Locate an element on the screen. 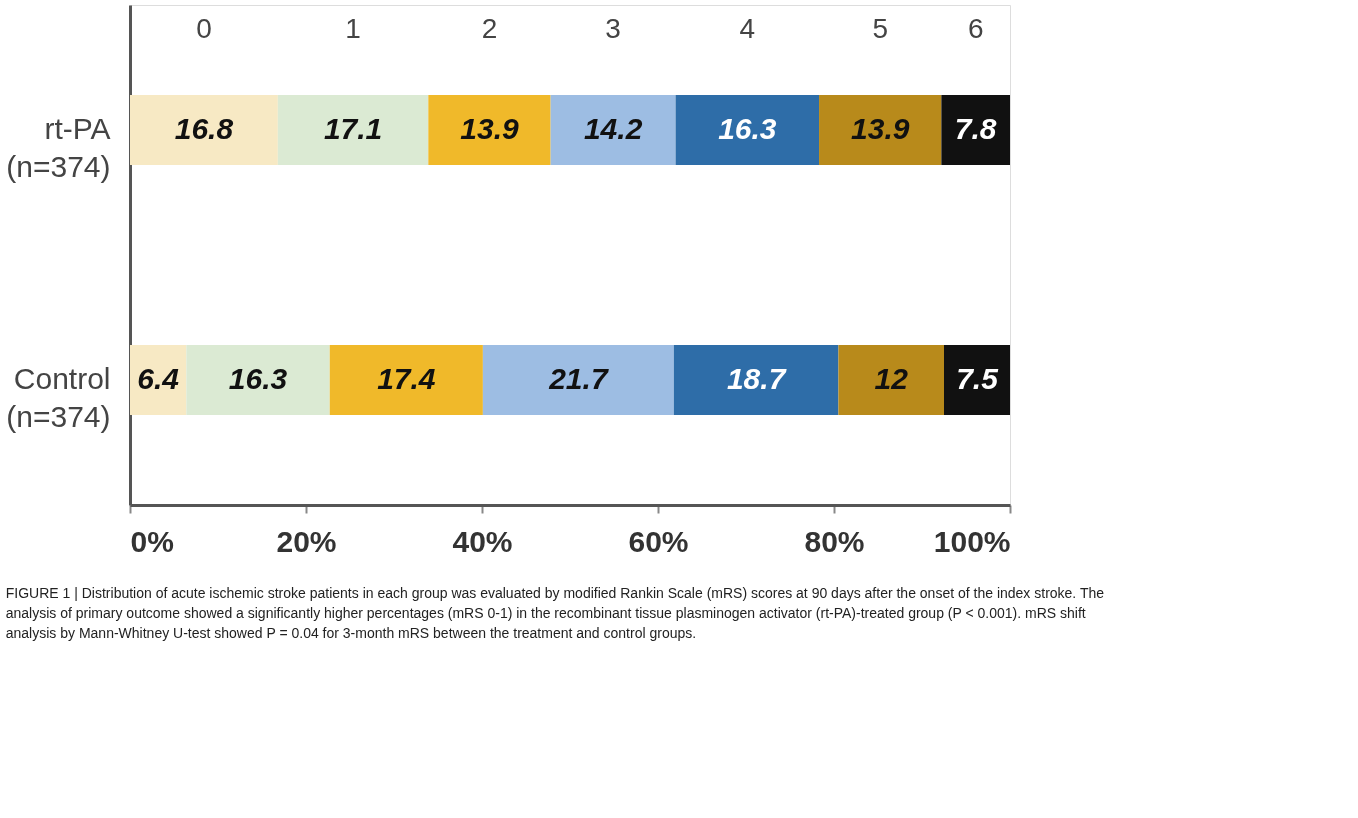  x-tick-label: 60% is located at coordinates (658, 541).